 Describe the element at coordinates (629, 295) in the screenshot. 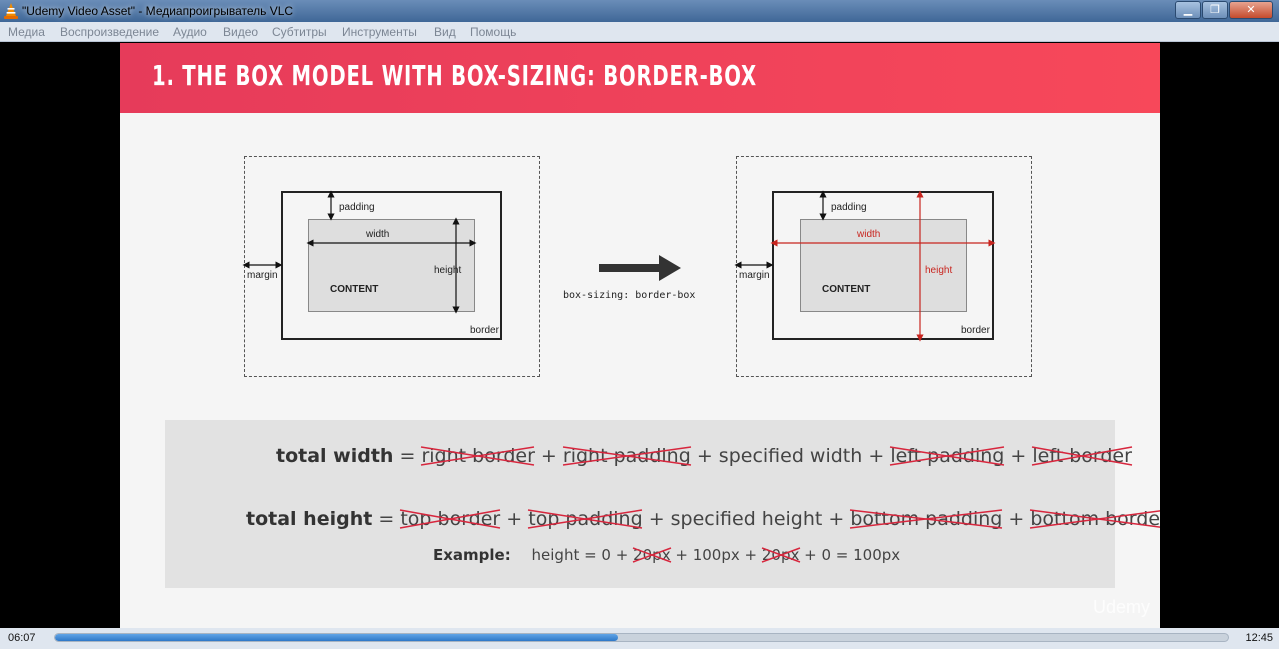

I see `box-sizing-caption: box-sizing: border-box` at that location.